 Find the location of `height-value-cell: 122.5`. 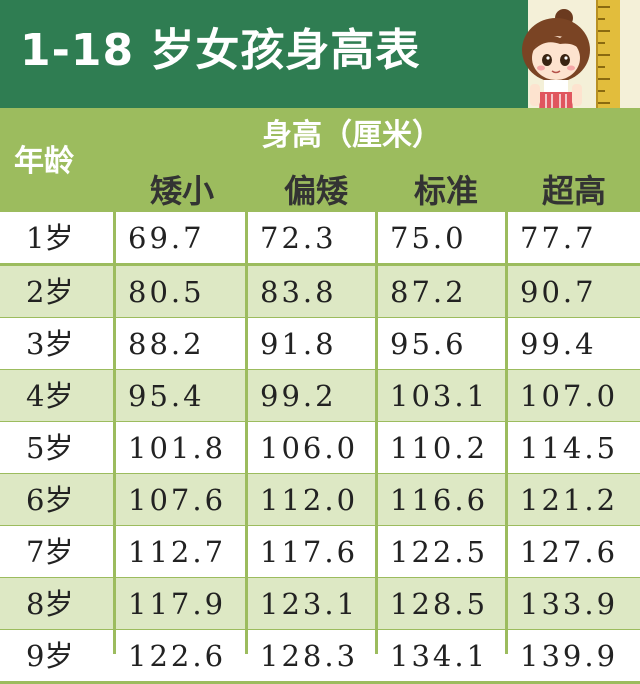

height-value-cell: 122.5 is located at coordinates (439, 552).